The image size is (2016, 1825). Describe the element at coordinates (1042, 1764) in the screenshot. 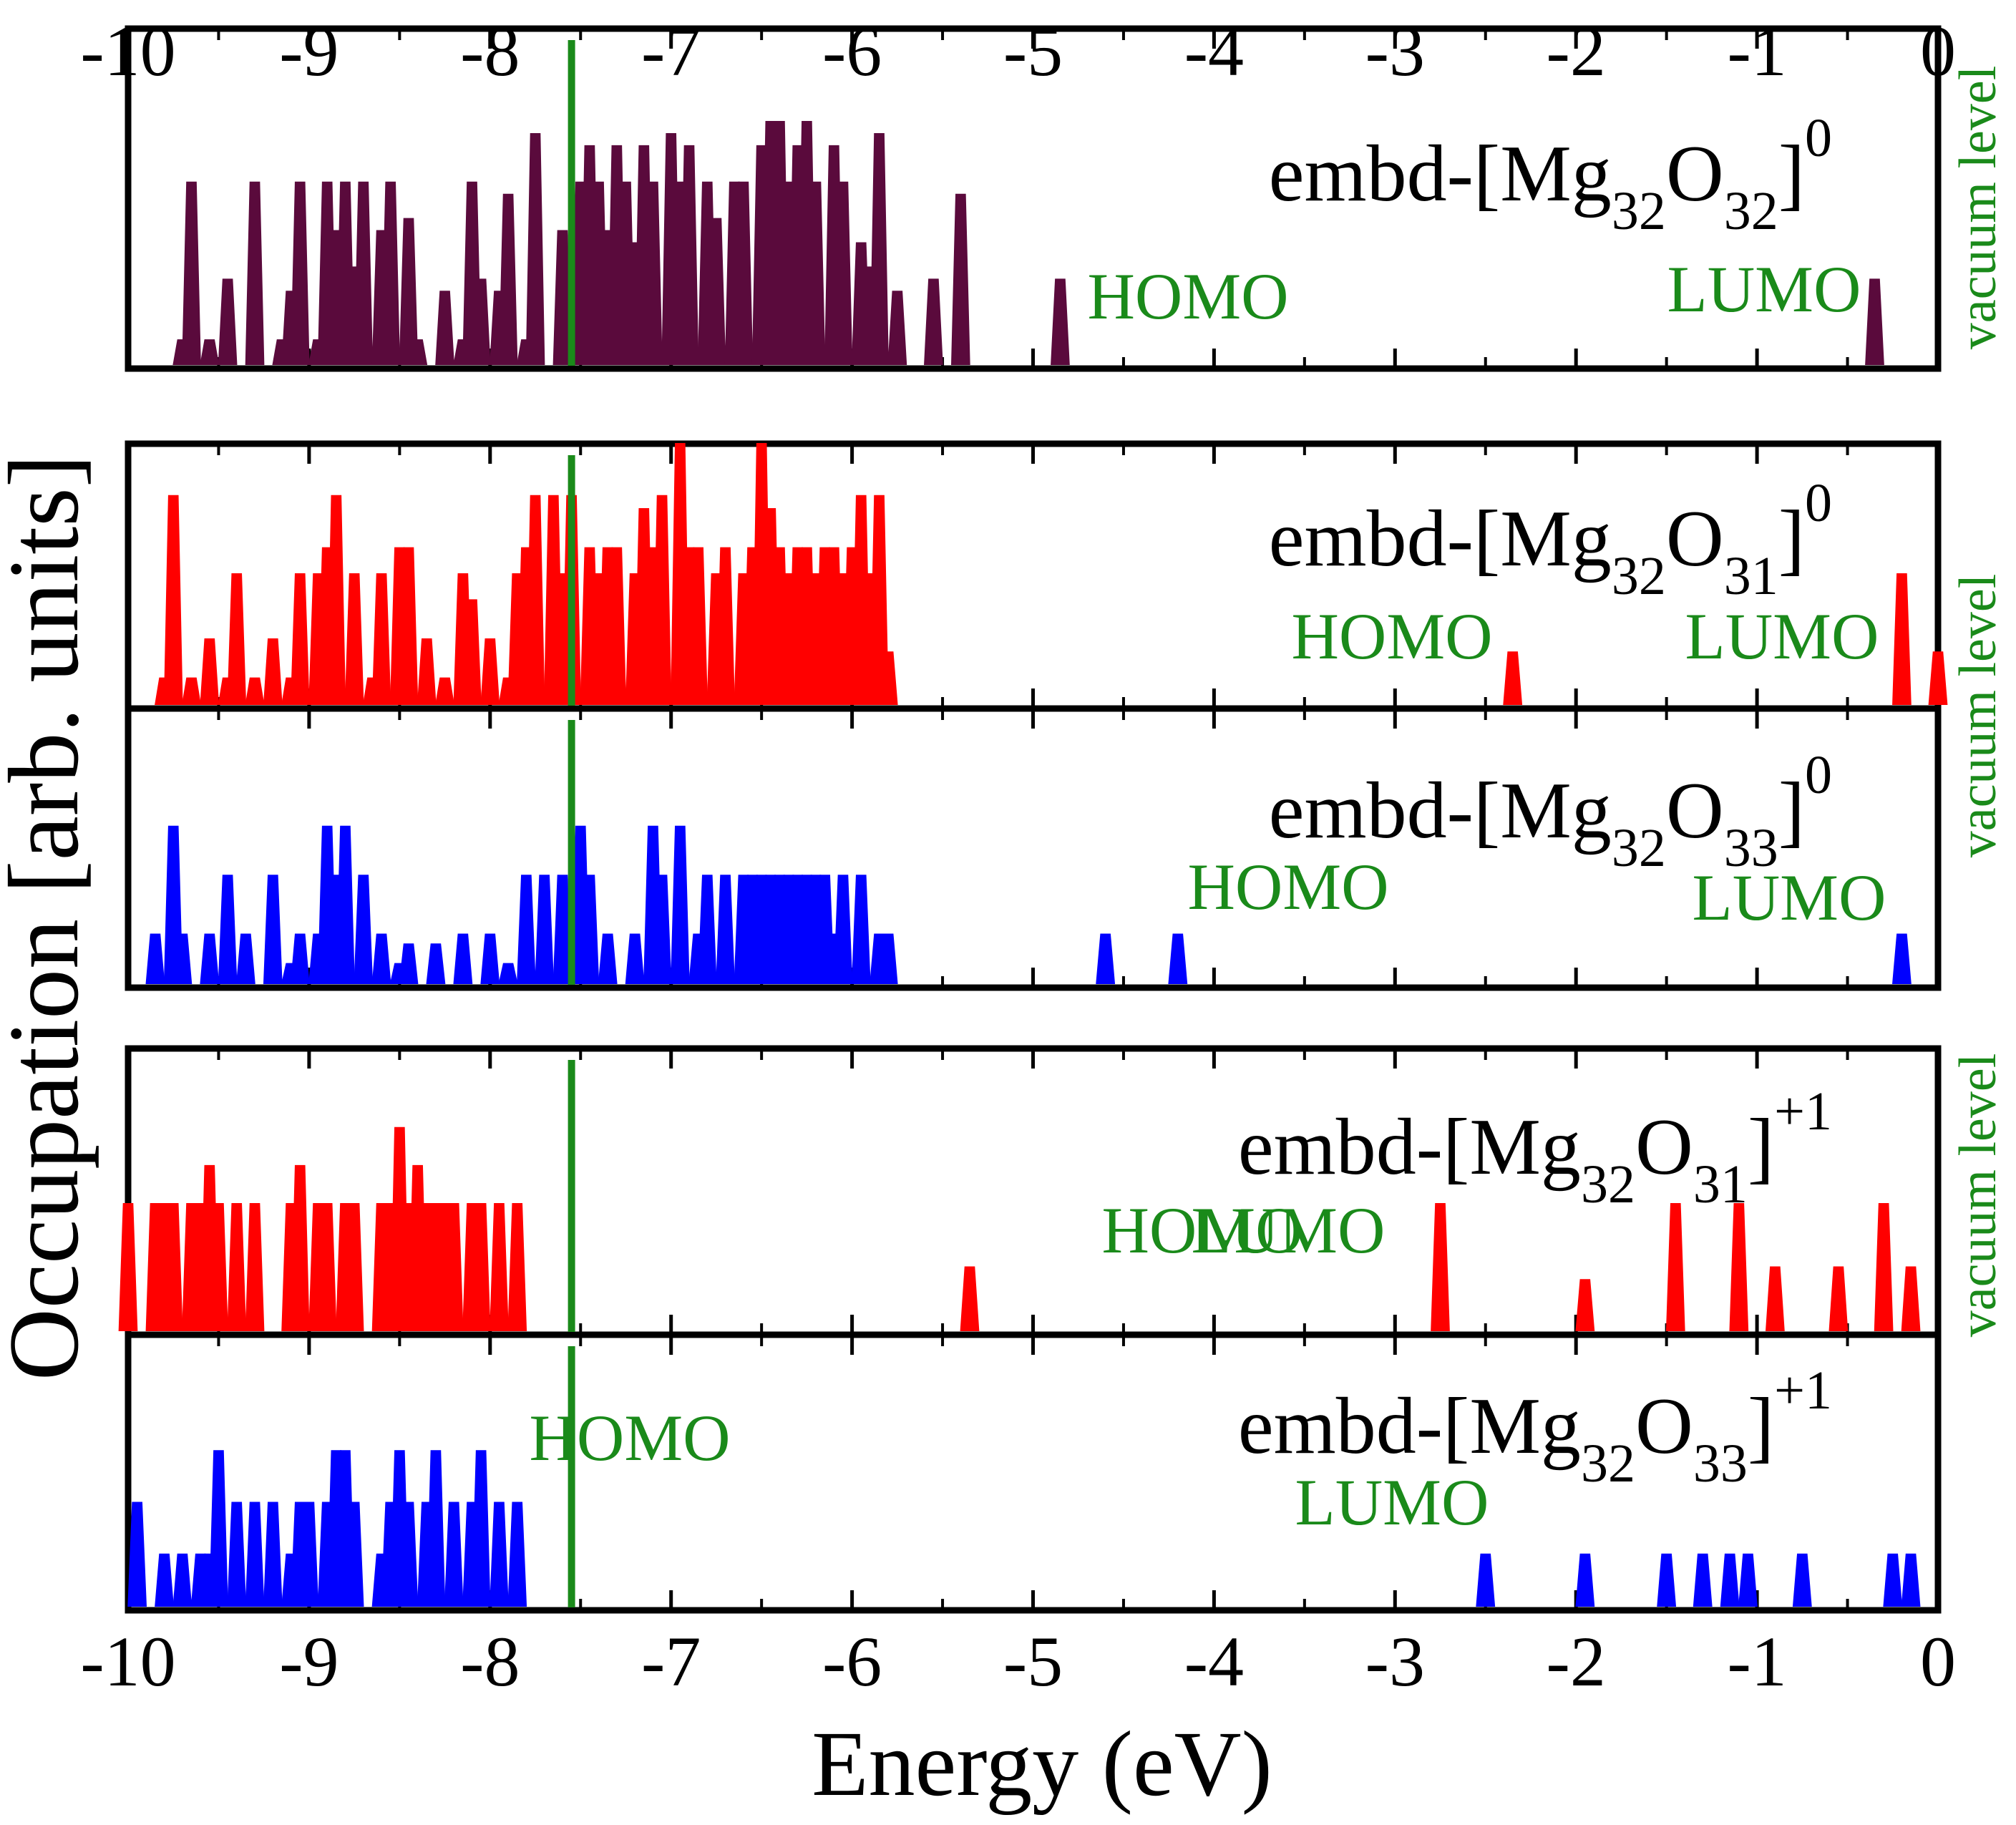

I see `x-axis-label: Energy (eV)` at that location.